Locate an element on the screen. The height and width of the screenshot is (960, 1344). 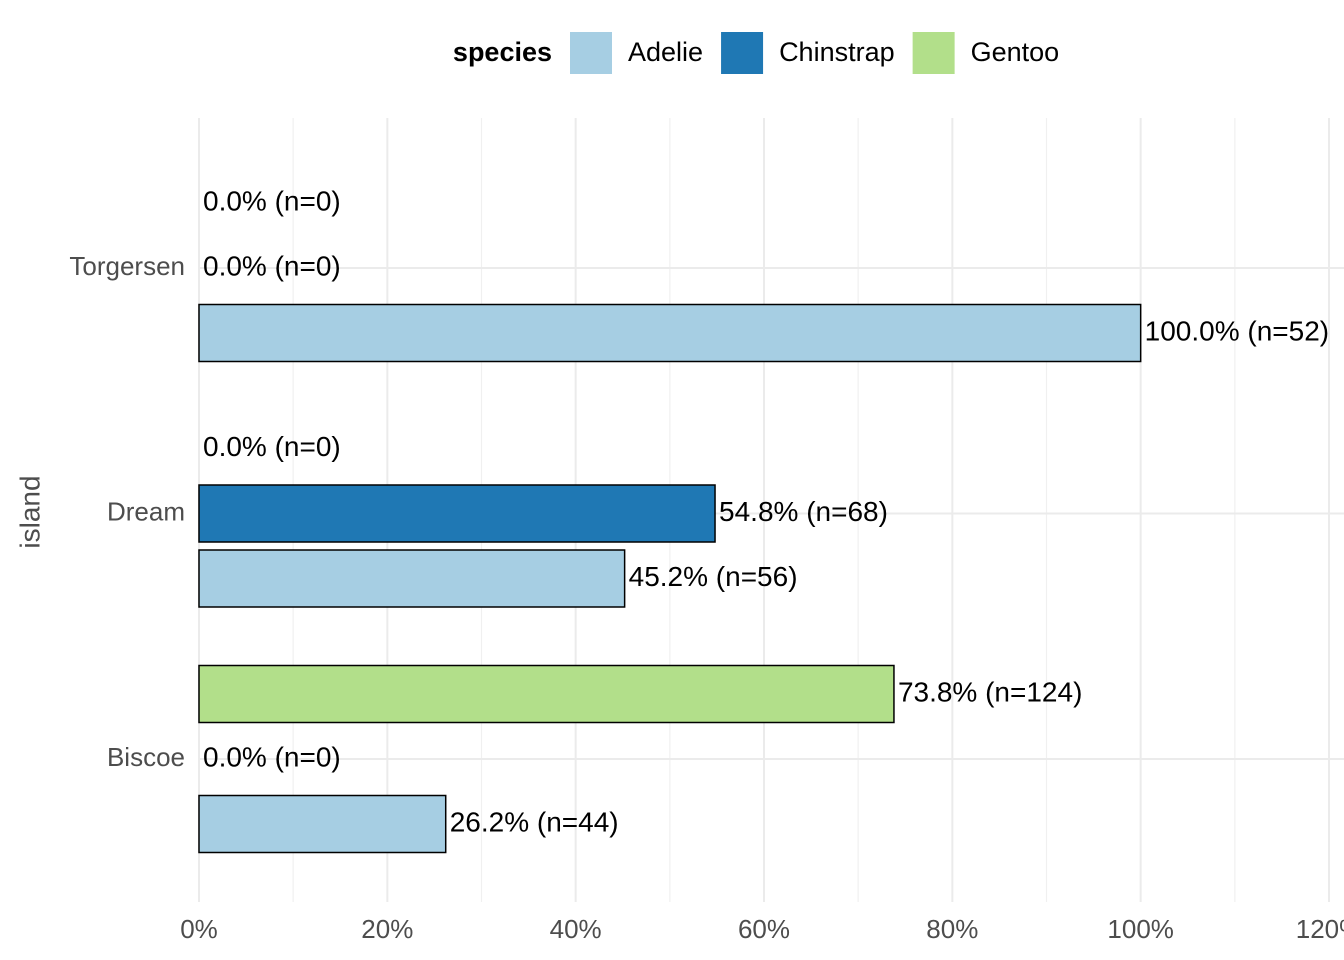
y-tick-label: Dream is located at coordinates (146, 511).